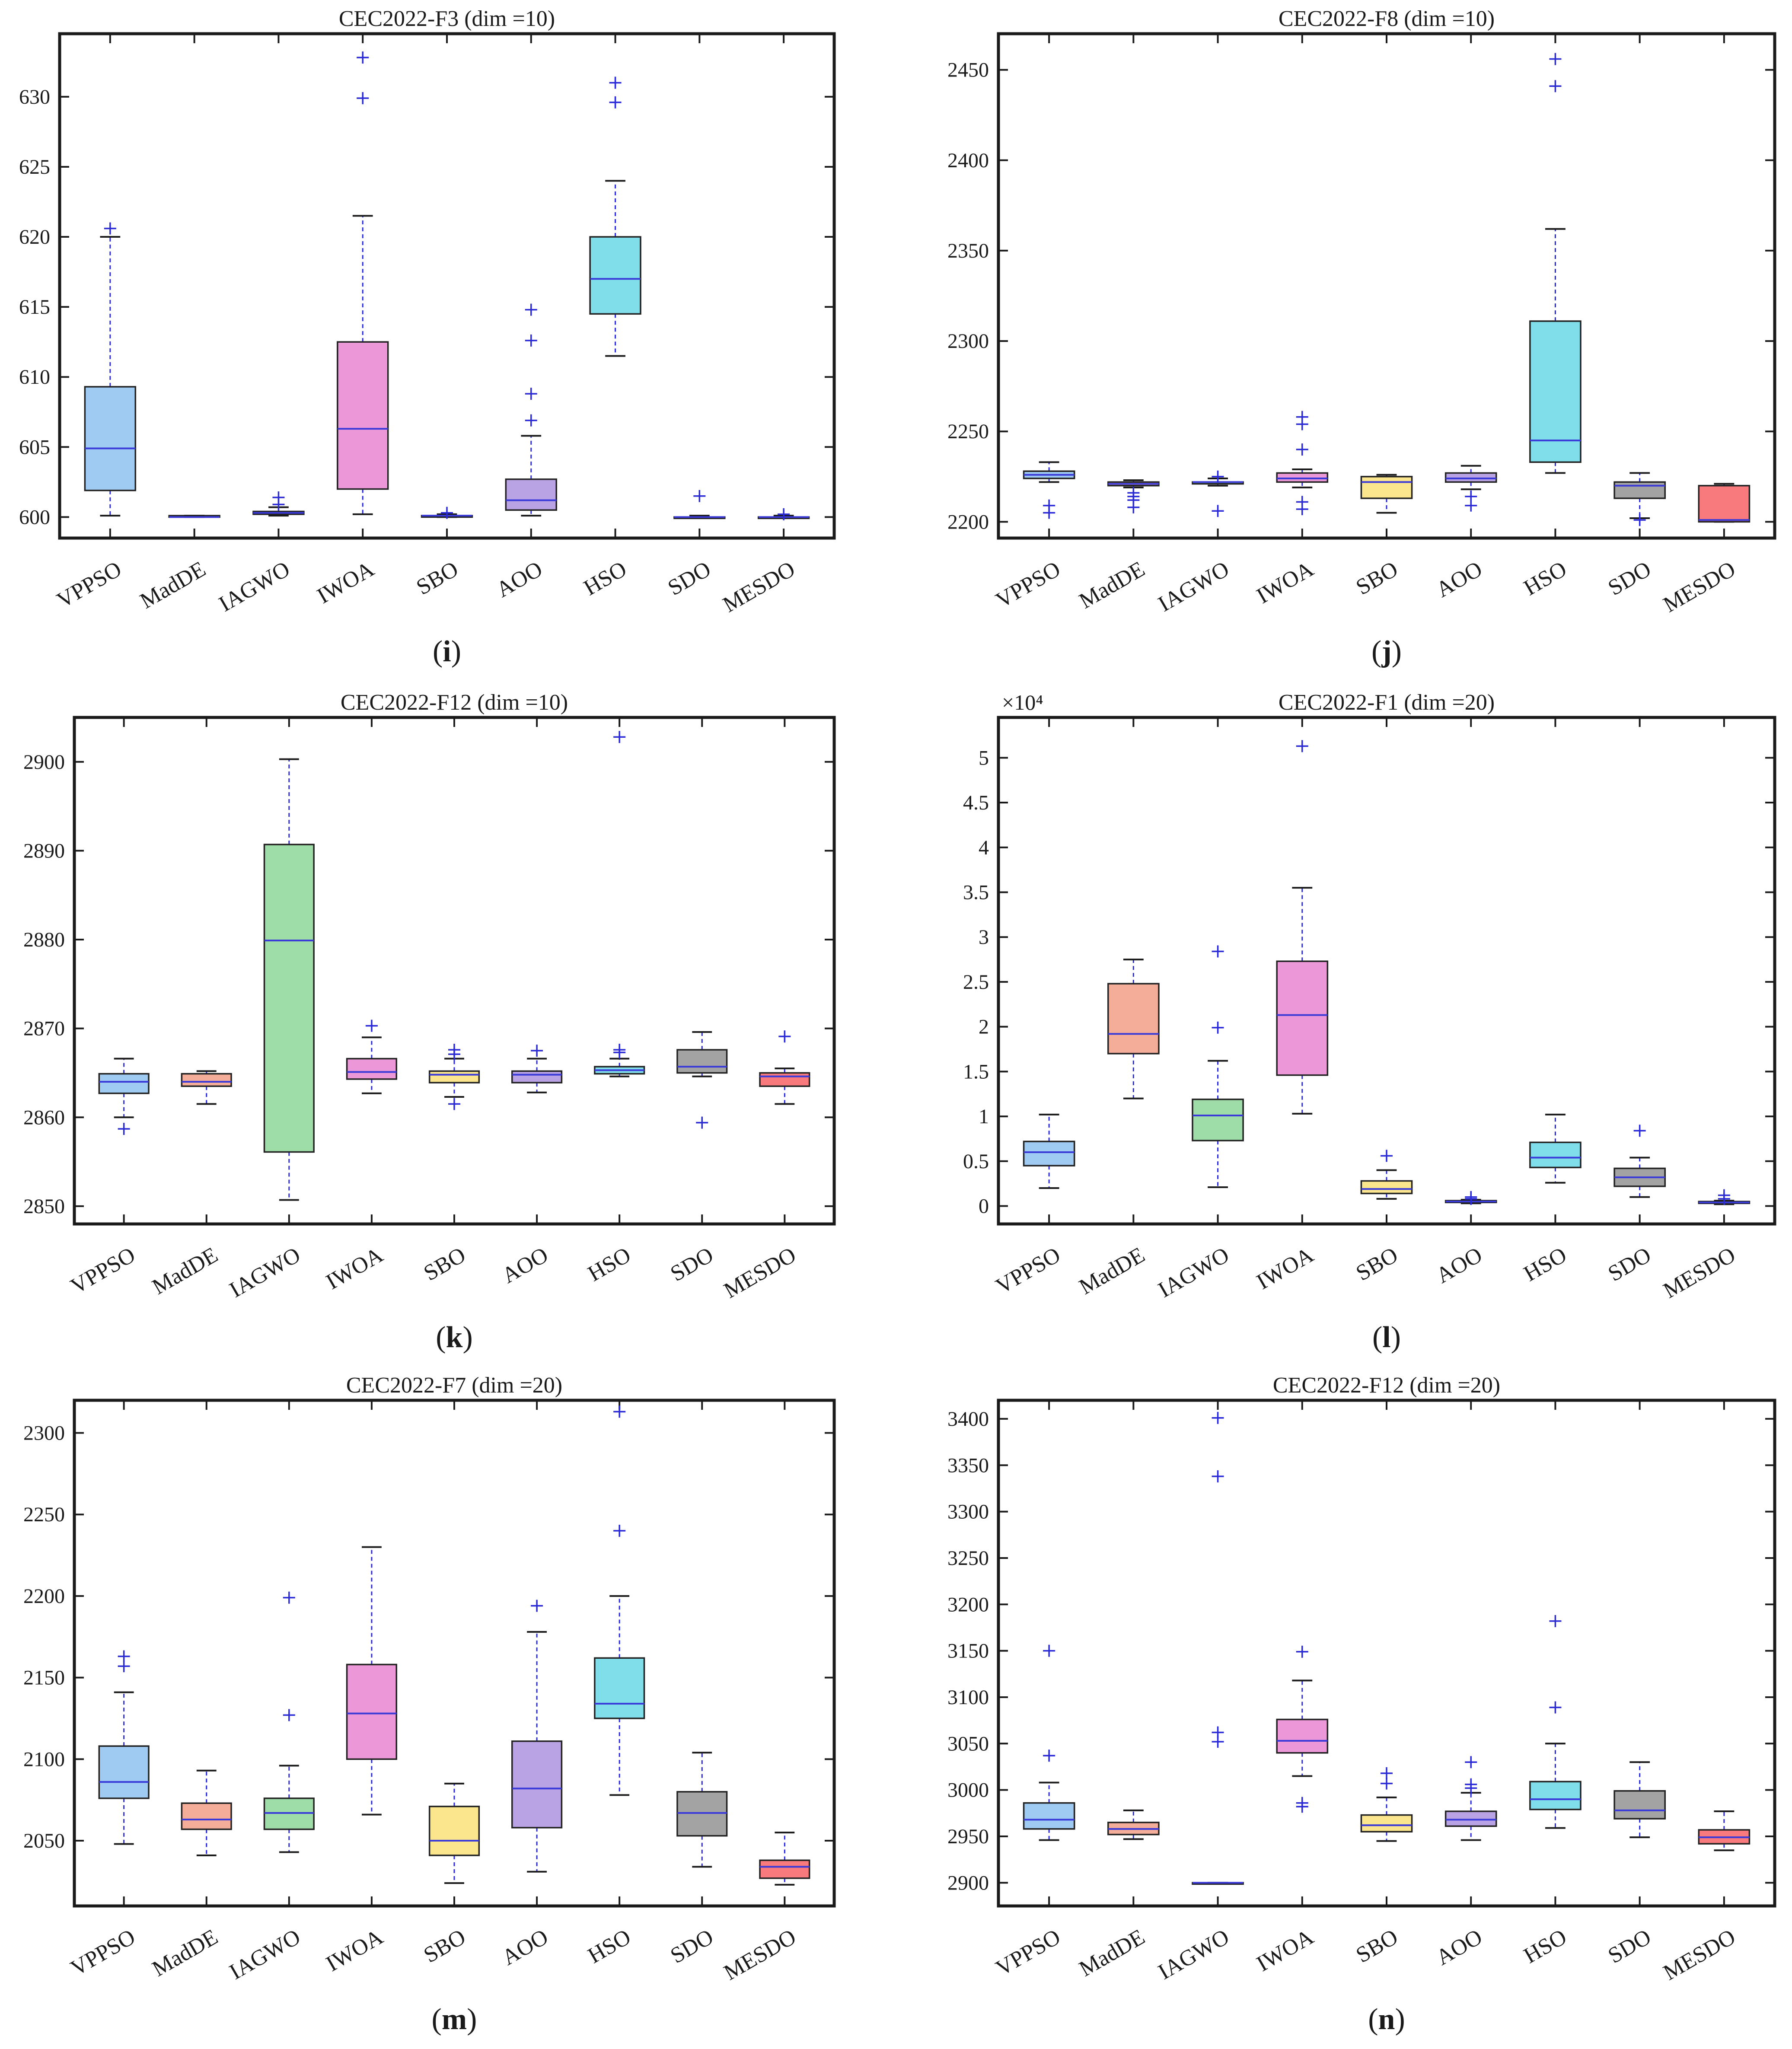 The height and width of the screenshot is (2049, 1792). What do you see at coordinates (1218, 493) in the screenshot?
I see `box-IAGWO` at bounding box center [1218, 493].